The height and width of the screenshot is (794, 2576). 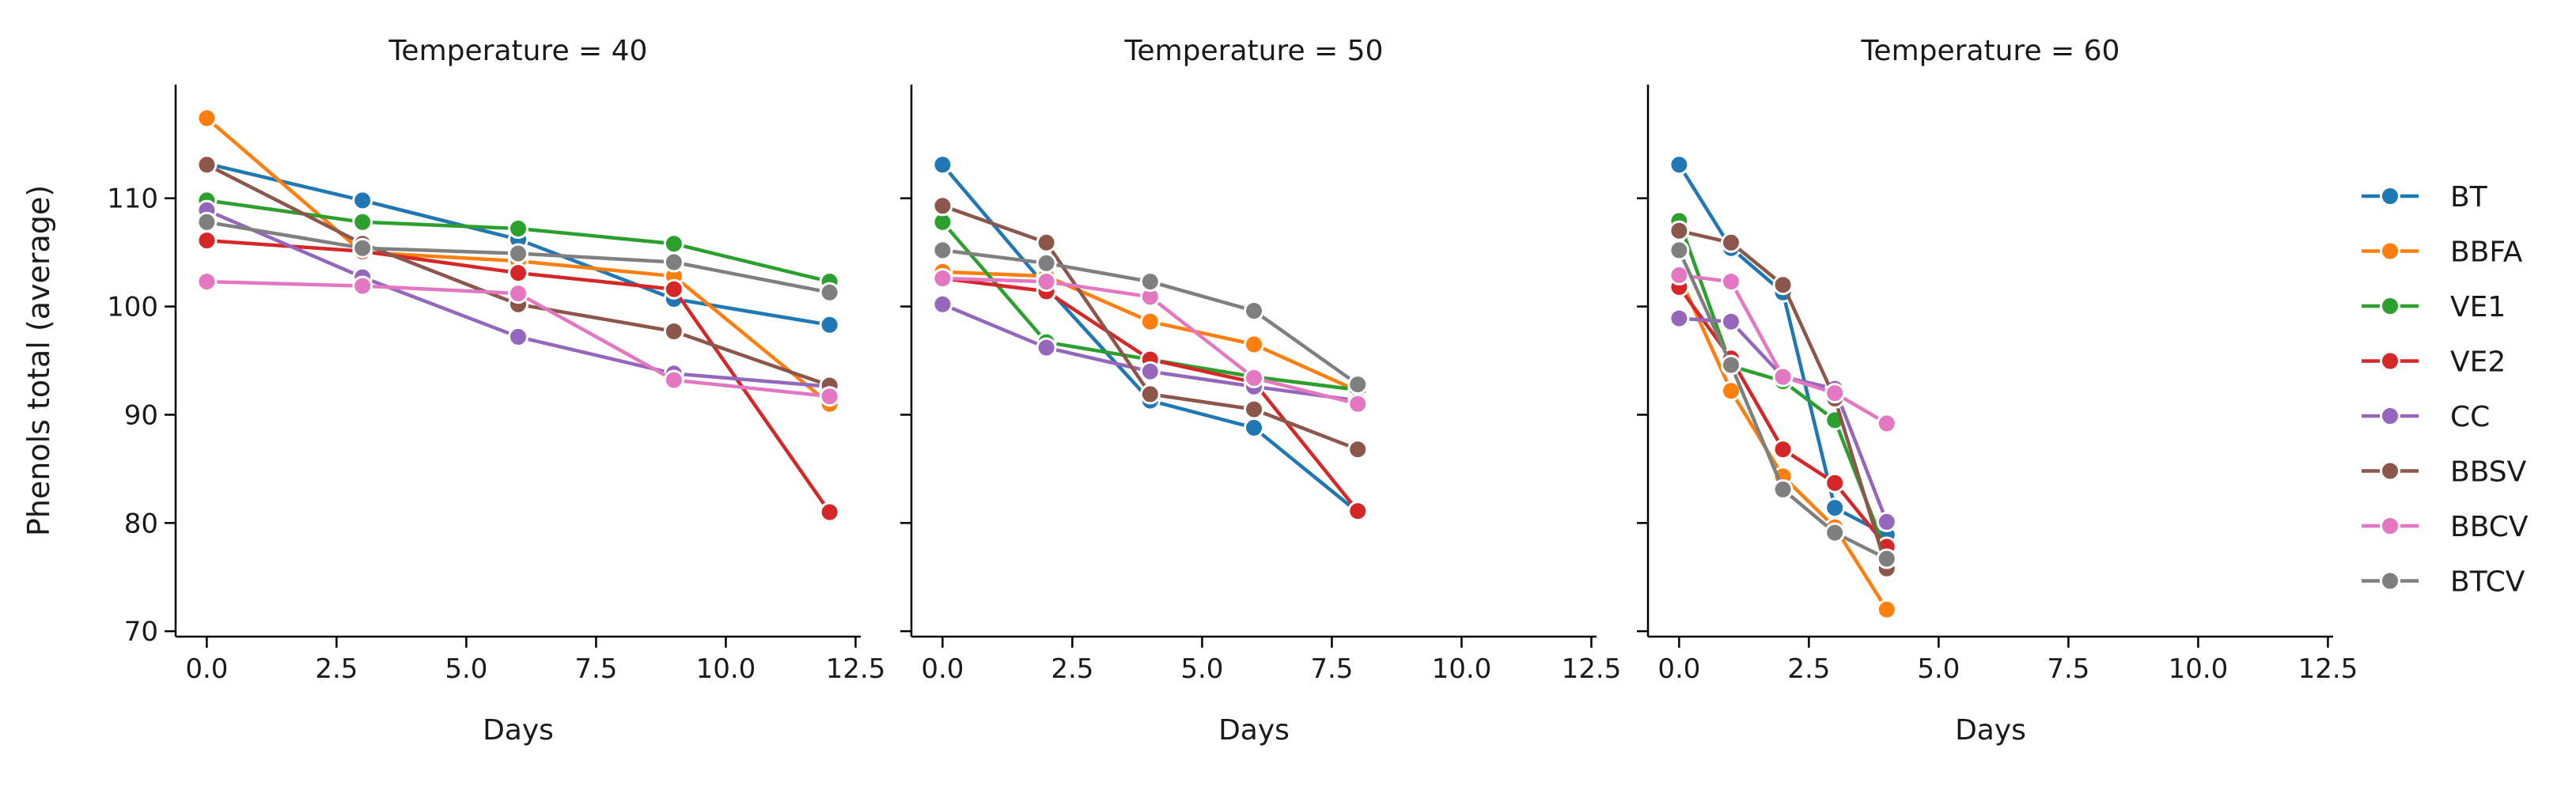 What do you see at coordinates (2426, 417) in the screenshot?
I see `legend-item-cc: CC` at bounding box center [2426, 417].